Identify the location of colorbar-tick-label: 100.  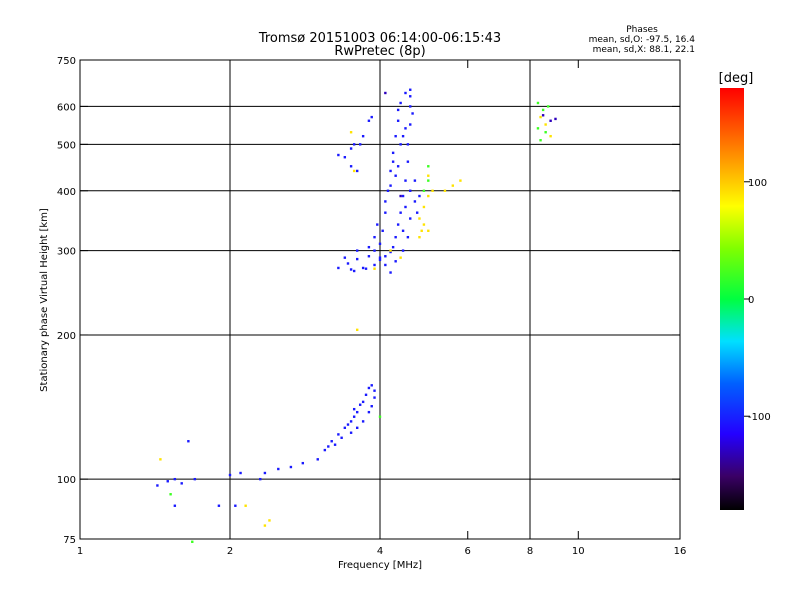
(757, 183).